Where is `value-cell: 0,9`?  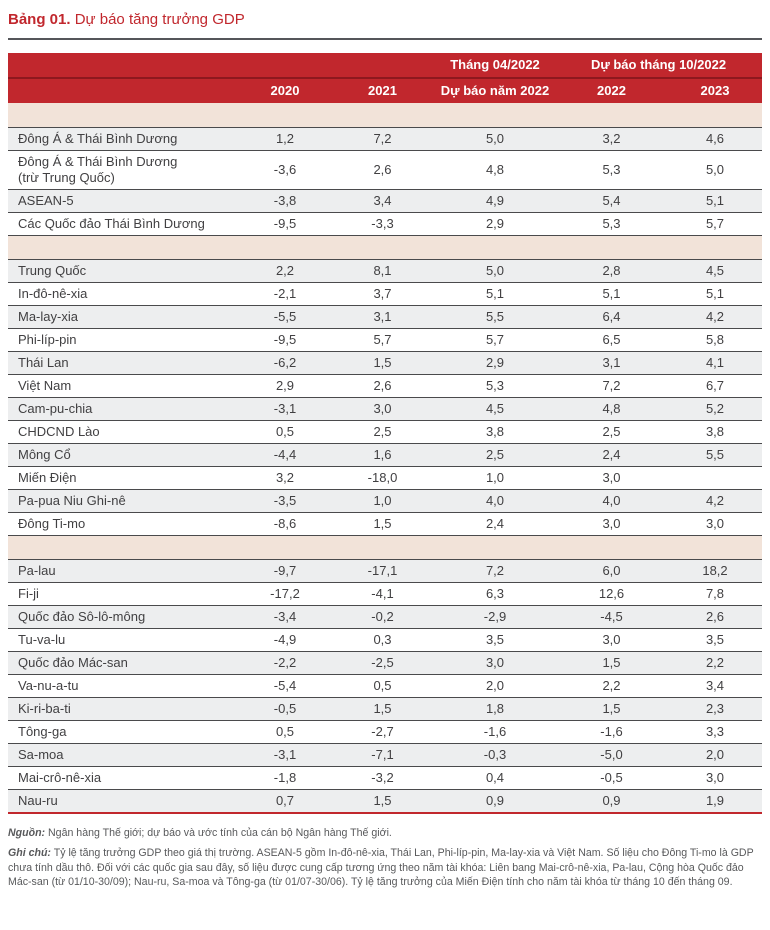
value-cell: 0,9 is located at coordinates (495, 801).